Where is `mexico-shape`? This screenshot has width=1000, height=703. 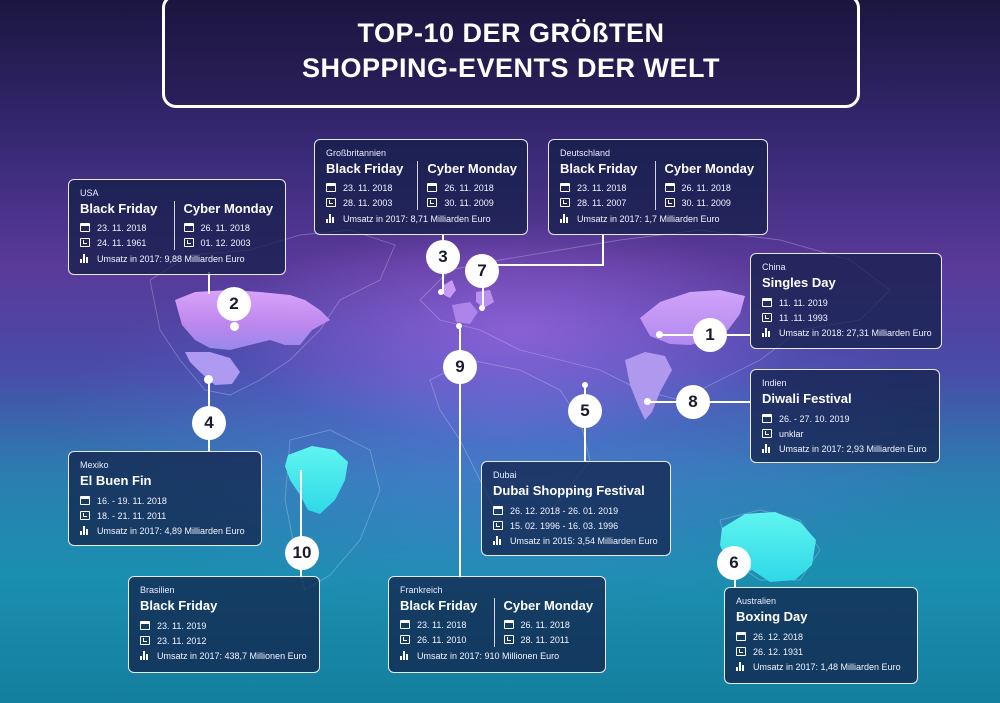
mexico-shape is located at coordinates (212, 368).